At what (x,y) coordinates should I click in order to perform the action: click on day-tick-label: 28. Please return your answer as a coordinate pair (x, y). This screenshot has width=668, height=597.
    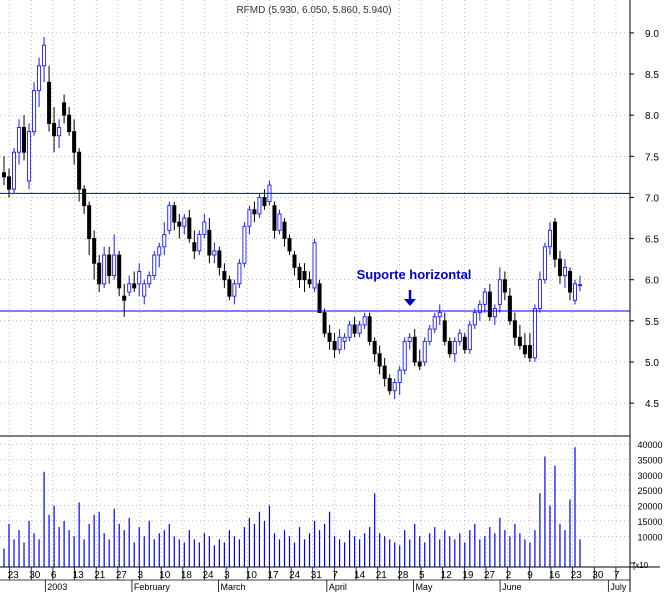
    Looking at the image, I should click on (403, 575).